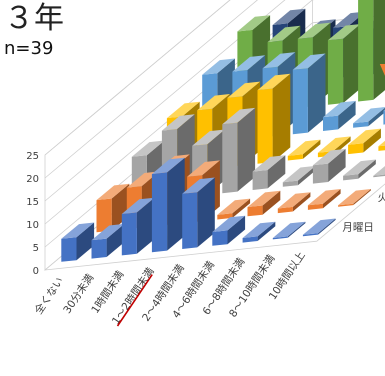 Image resolution: width=385 pixels, height=376 pixels. Describe the element at coordinates (381, 198) in the screenshot. I see `series-label: 火曜日` at that location.